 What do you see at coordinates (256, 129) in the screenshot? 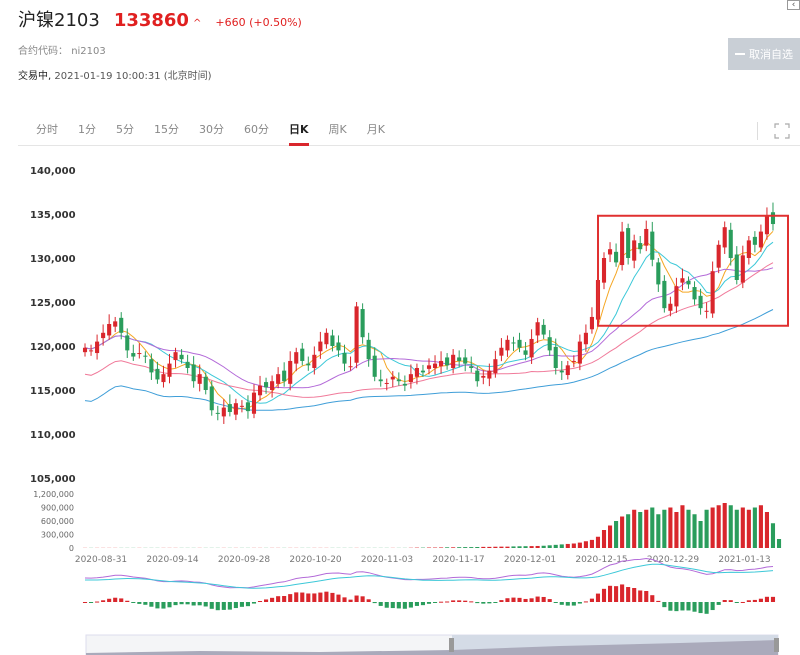
I see `tab-period-5: 60分` at bounding box center [256, 129].